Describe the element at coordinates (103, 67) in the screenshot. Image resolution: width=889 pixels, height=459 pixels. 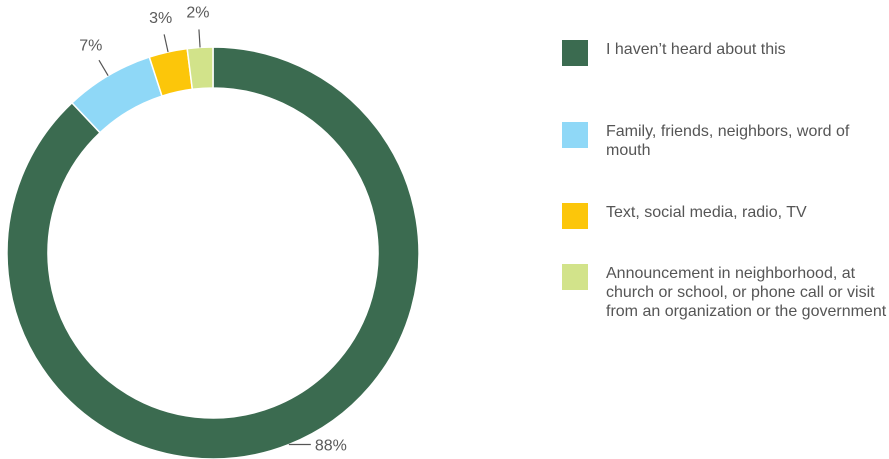
I see `leader-line-family-friends` at that location.